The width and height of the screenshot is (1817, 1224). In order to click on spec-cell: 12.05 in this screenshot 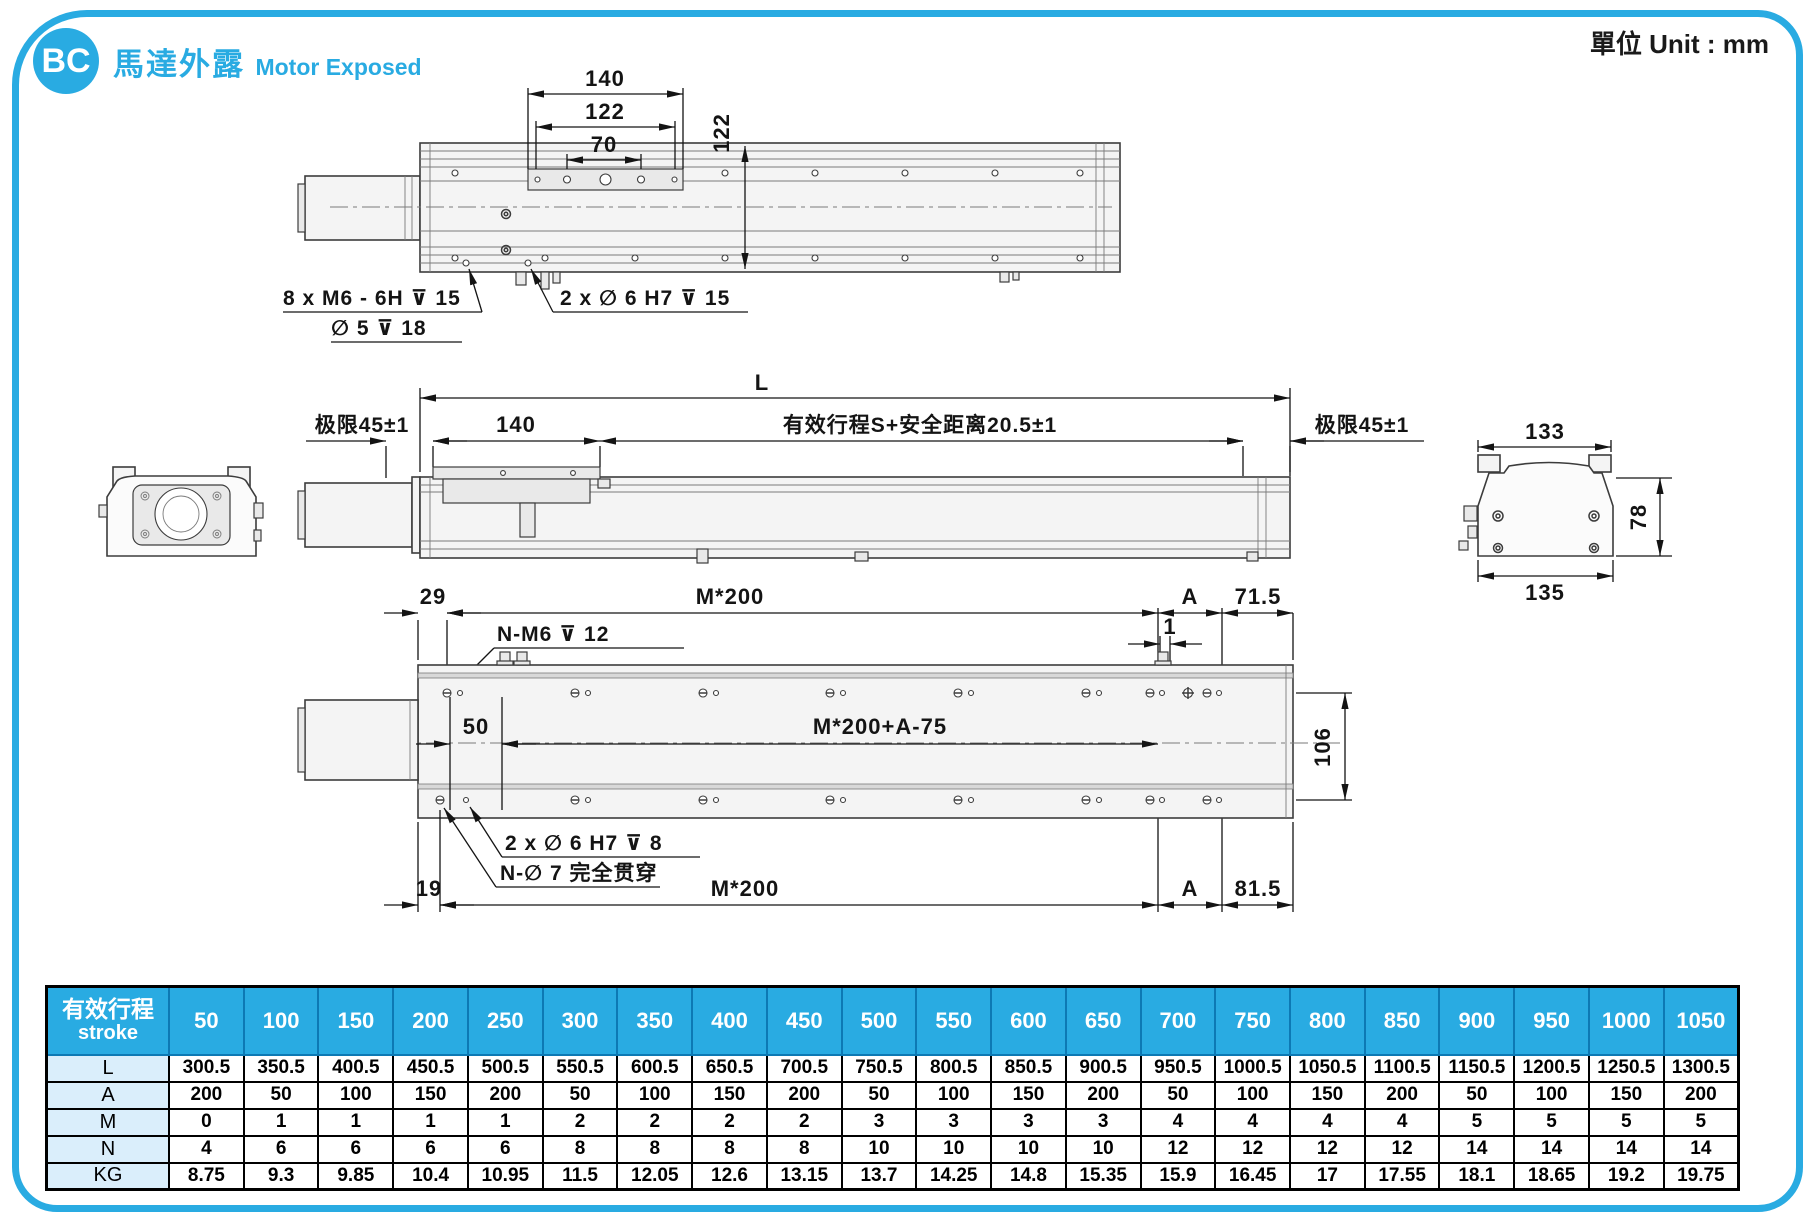, I will do `click(655, 1176)`.